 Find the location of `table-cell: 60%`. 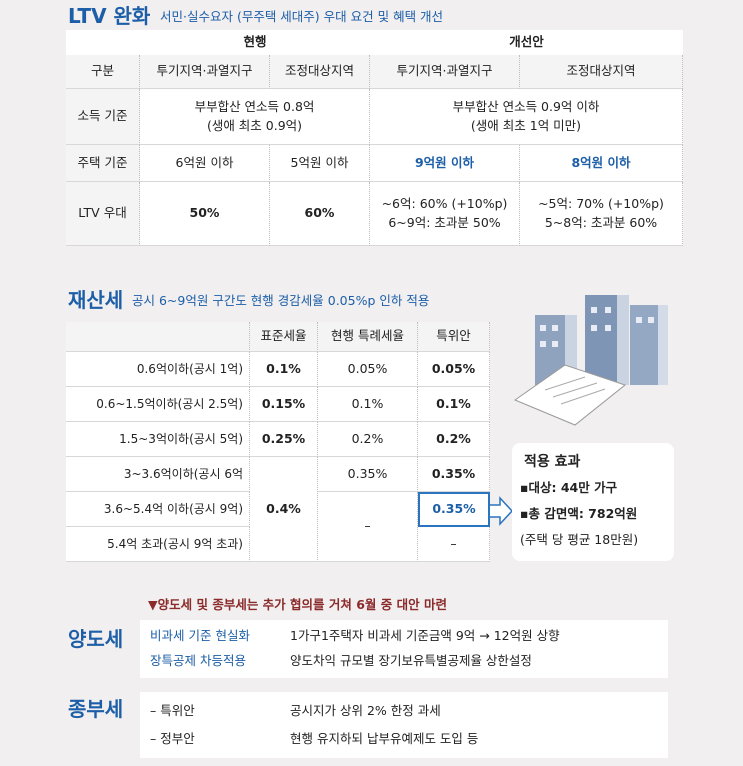

table-cell: 60% is located at coordinates (320, 214).